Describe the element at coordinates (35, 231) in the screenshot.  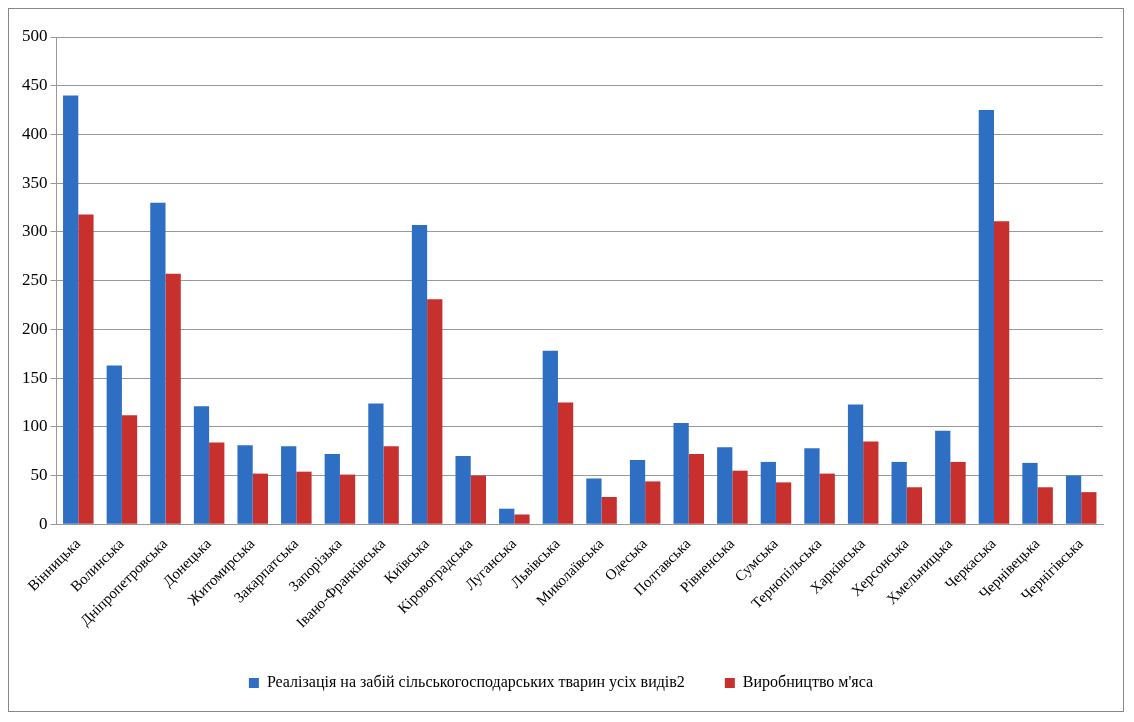
I see `y-tick-label: 300` at that location.